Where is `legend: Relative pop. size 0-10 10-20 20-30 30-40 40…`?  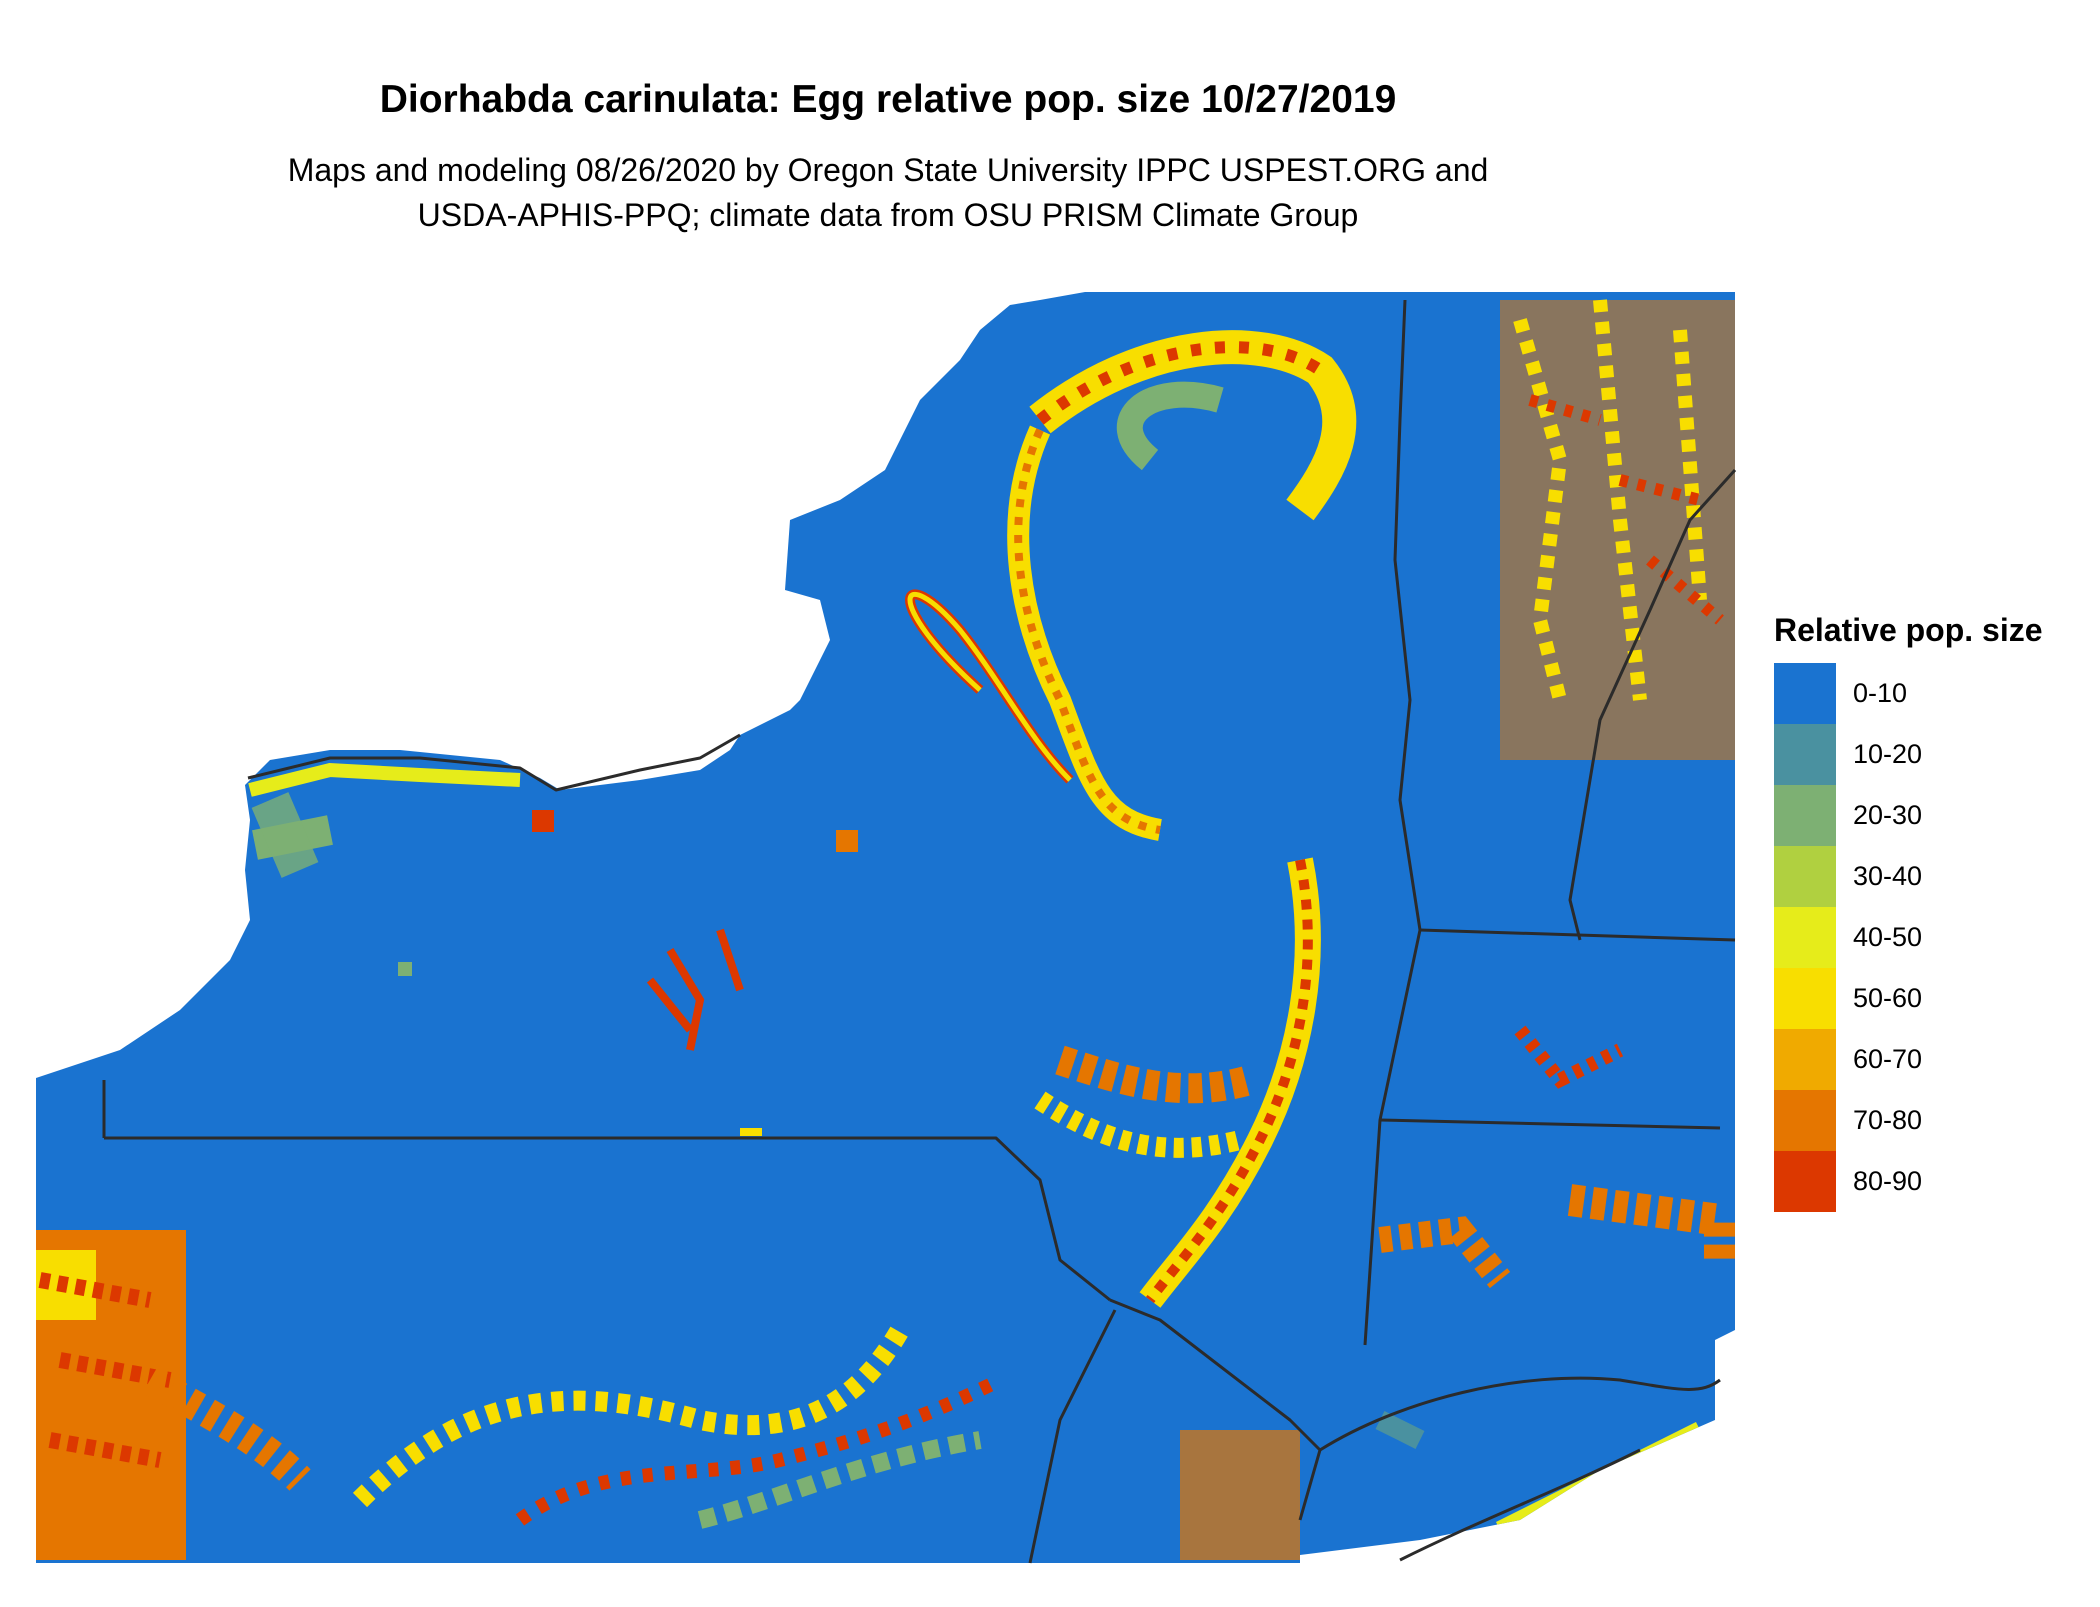 legend: Relative pop. size 0-10 10-20 20-30 30-40 40… is located at coordinates (1908, 912).